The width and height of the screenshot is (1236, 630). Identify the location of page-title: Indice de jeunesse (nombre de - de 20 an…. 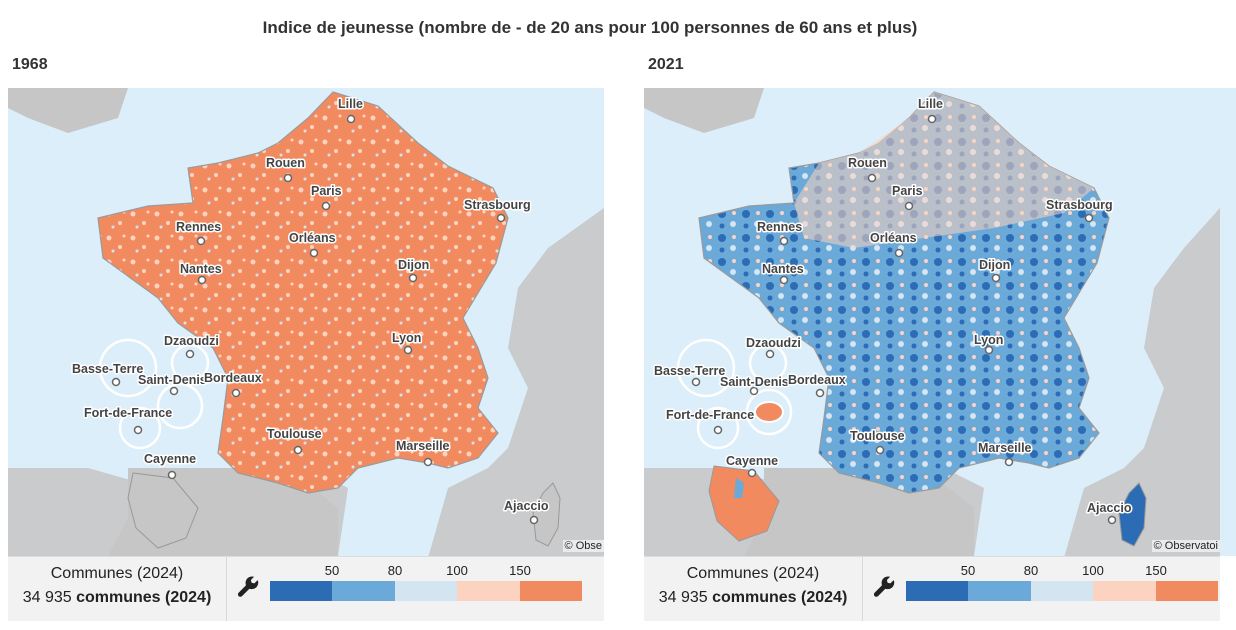
(590, 27).